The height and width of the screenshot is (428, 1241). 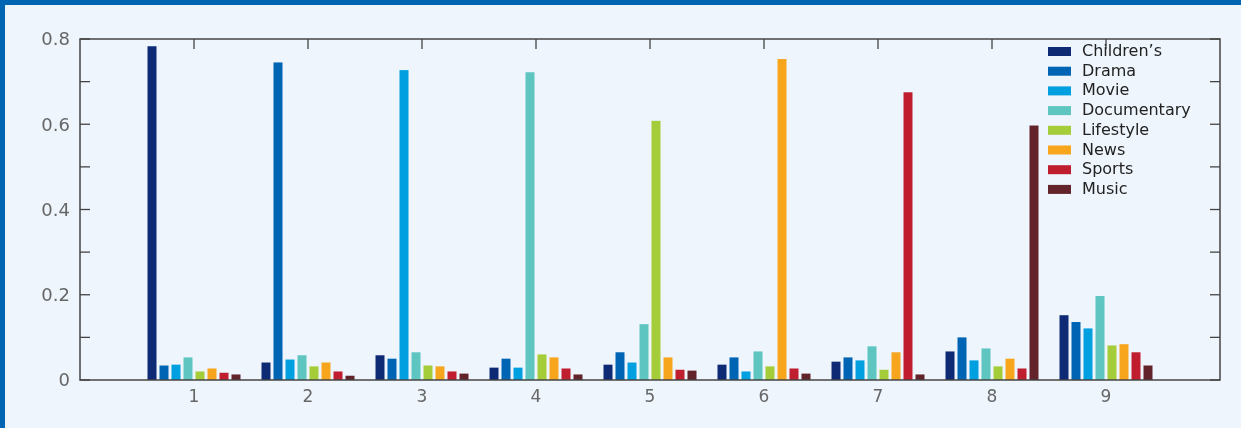 I want to click on x-tick-label: 7, so click(x=878, y=396).